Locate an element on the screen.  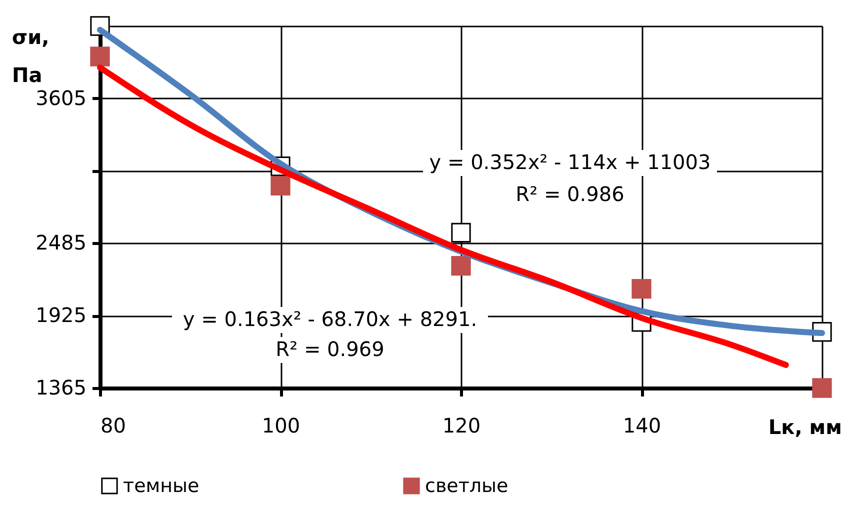
x-axis-title: Lк, мм is located at coordinates (805, 427).